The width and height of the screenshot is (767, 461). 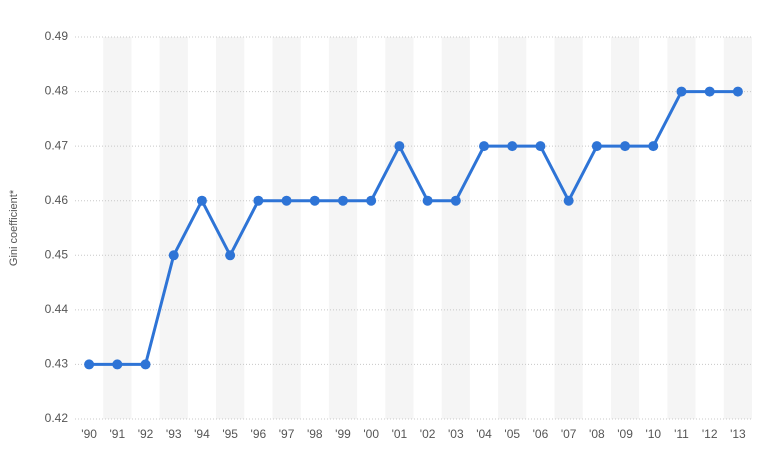 I want to click on x-tick-label: '95, so click(x=230, y=434).